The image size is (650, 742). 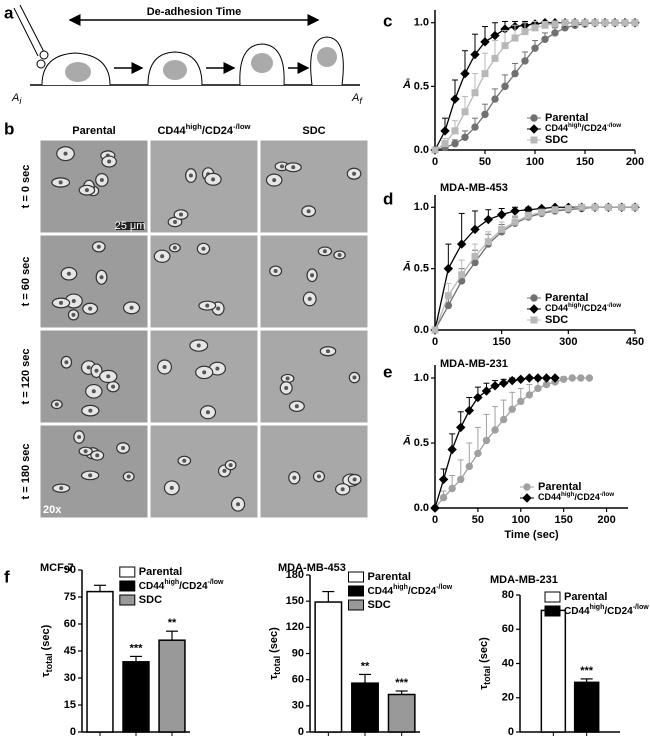 What do you see at coordinates (511, 732) in the screenshot?
I see `y-tick-label: 0` at bounding box center [511, 732].